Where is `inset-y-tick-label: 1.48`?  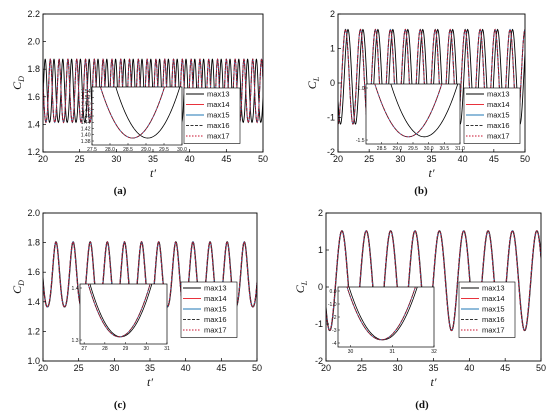
inset-y-tick-label: 1.48 is located at coordinates (86, 111).